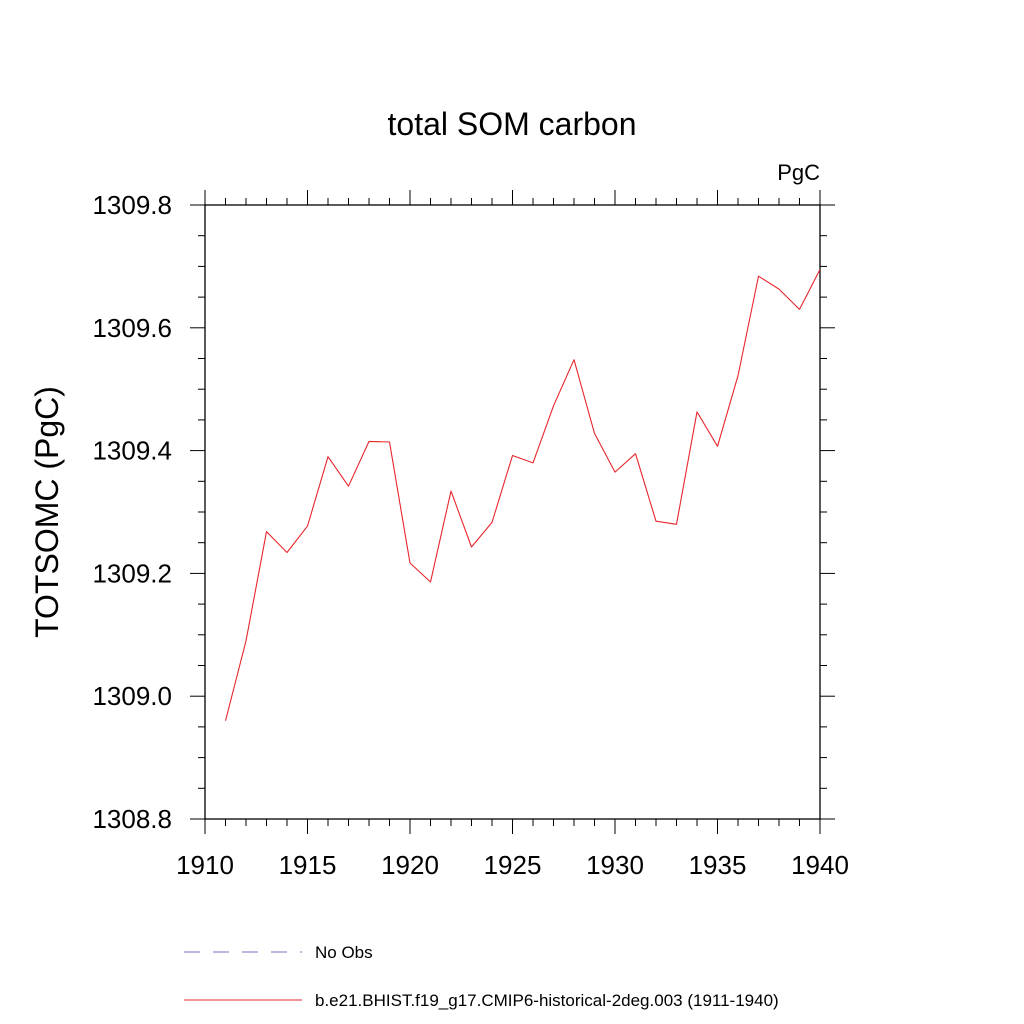 The image size is (1024, 1024). Describe the element at coordinates (615, 865) in the screenshot. I see `x-tick-label: 1930` at that location.